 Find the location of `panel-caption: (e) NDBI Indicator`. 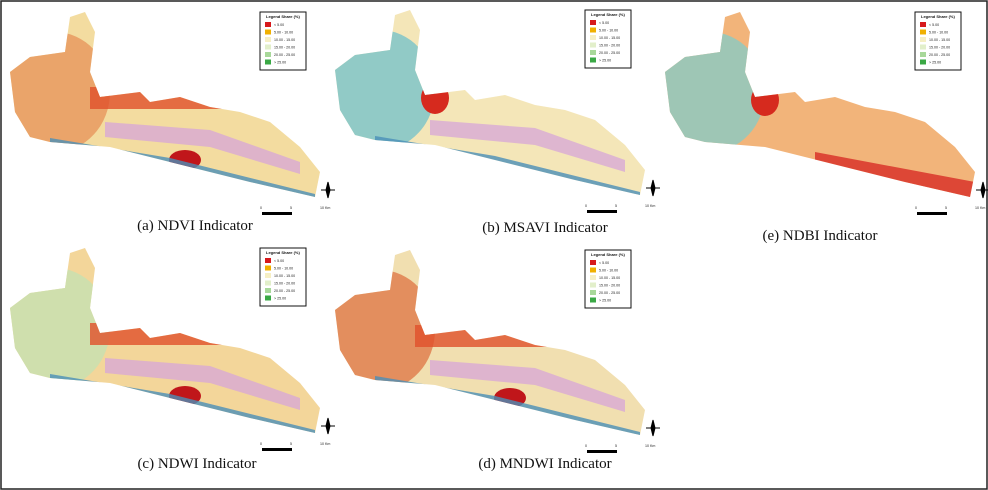

panel-caption: (e) NDBI Indicator is located at coordinates (820, 236).